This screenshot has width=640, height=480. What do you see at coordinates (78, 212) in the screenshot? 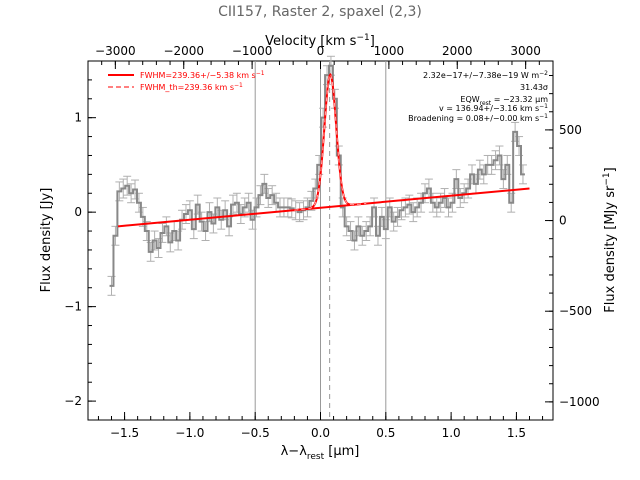
I see `y-tick-label: 0` at bounding box center [78, 212].